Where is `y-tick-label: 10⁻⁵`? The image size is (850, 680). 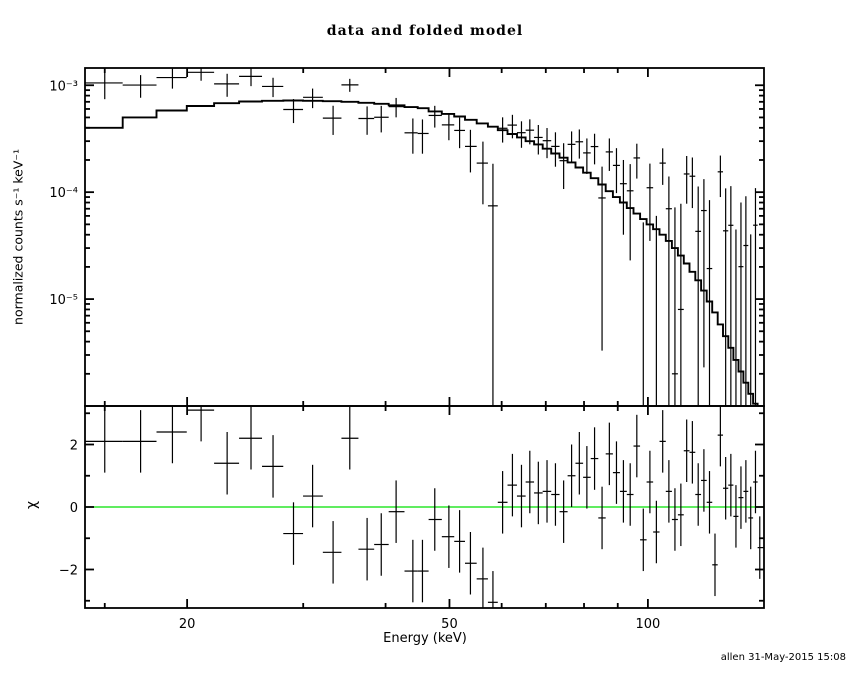
y-tick-label: 10⁻⁵ is located at coordinates (63, 300).